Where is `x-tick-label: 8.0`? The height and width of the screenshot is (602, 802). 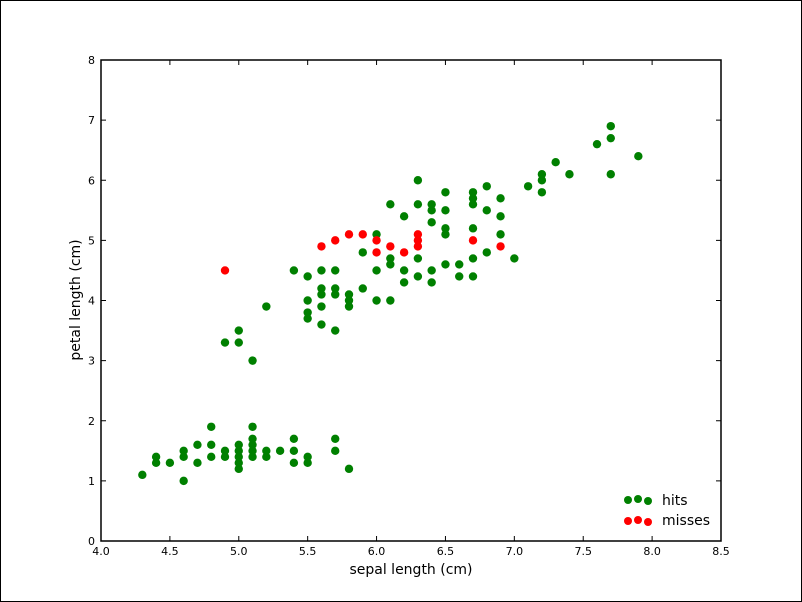 x-tick-label: 8.0 is located at coordinates (652, 551).